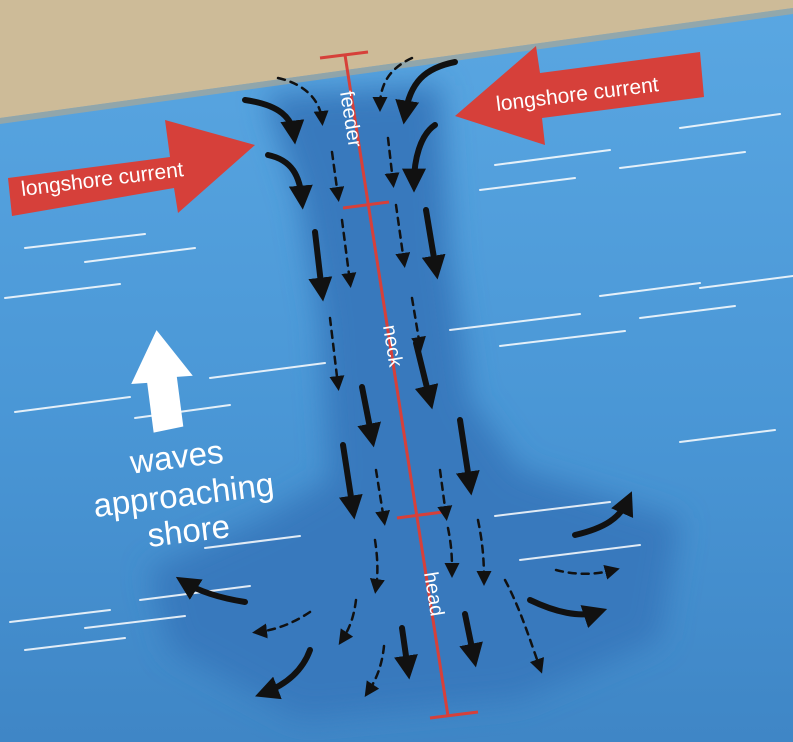 The height and width of the screenshot is (742, 793). What do you see at coordinates (454, 715) in the screenshot?
I see `scale-tick-bottom` at bounding box center [454, 715].